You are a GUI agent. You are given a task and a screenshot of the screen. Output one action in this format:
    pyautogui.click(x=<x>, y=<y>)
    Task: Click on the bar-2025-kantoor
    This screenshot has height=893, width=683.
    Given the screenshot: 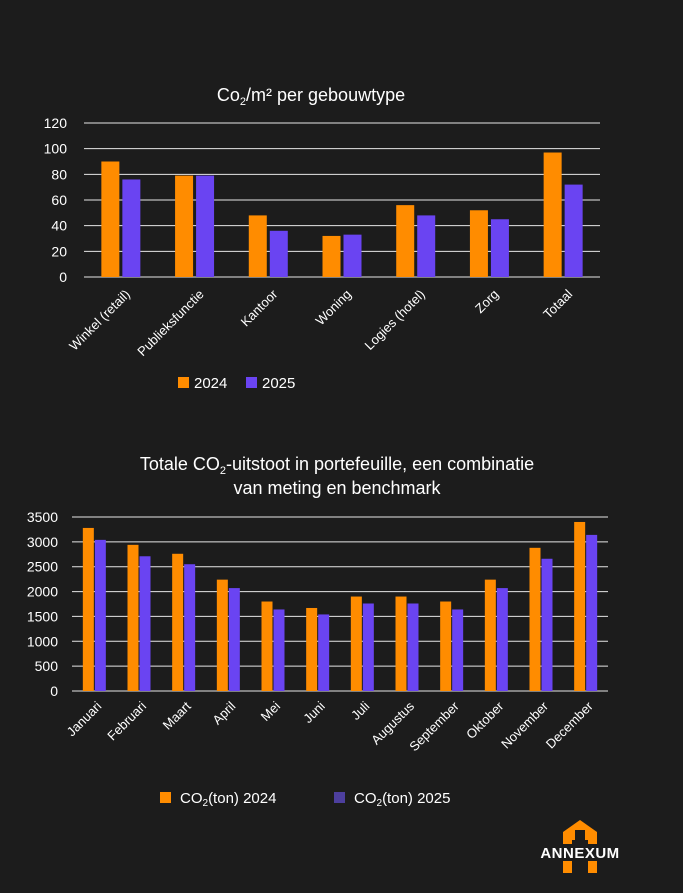 What is the action you would take?
    pyautogui.click(x=278, y=253)
    